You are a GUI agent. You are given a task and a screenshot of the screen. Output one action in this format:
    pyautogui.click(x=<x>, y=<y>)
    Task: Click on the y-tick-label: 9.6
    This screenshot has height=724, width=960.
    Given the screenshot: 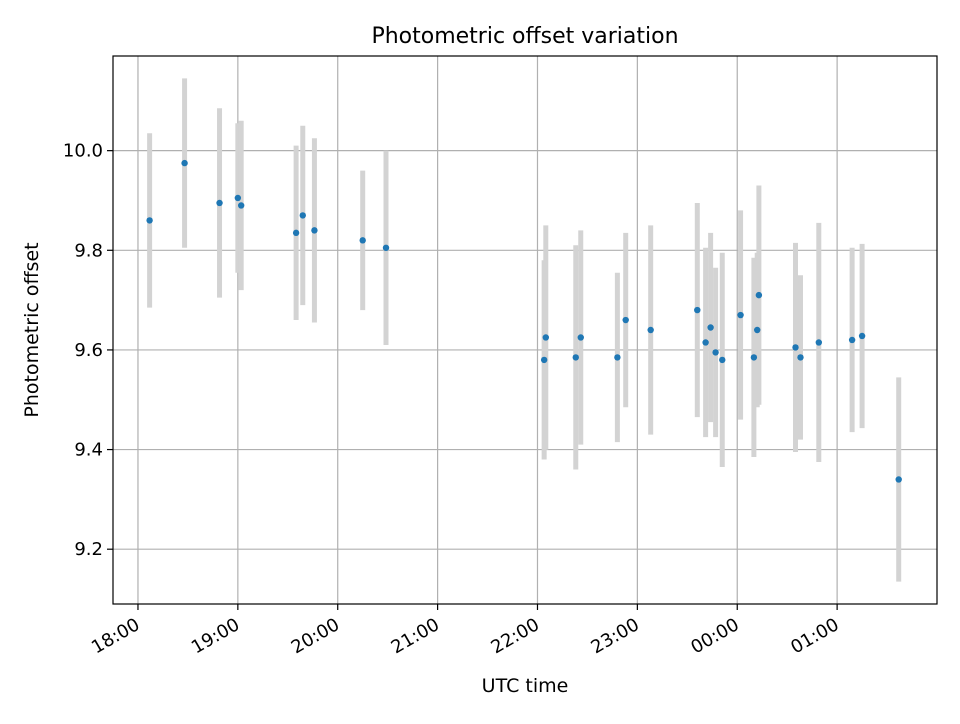 What is the action you would take?
    pyautogui.click(x=88, y=350)
    